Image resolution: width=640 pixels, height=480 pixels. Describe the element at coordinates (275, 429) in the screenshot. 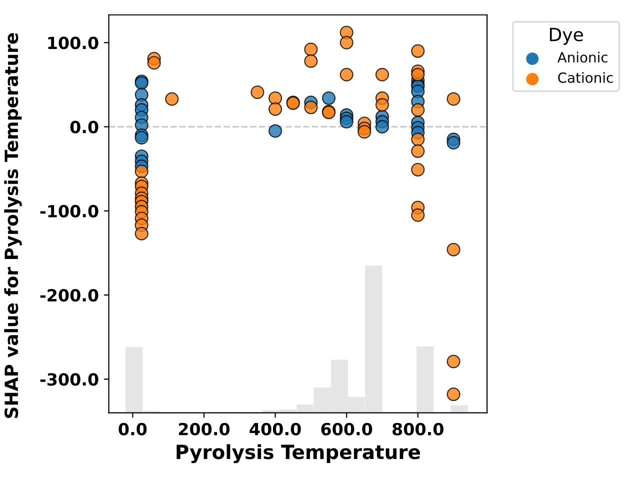

I see `x-tick-label: 400.0` at that location.